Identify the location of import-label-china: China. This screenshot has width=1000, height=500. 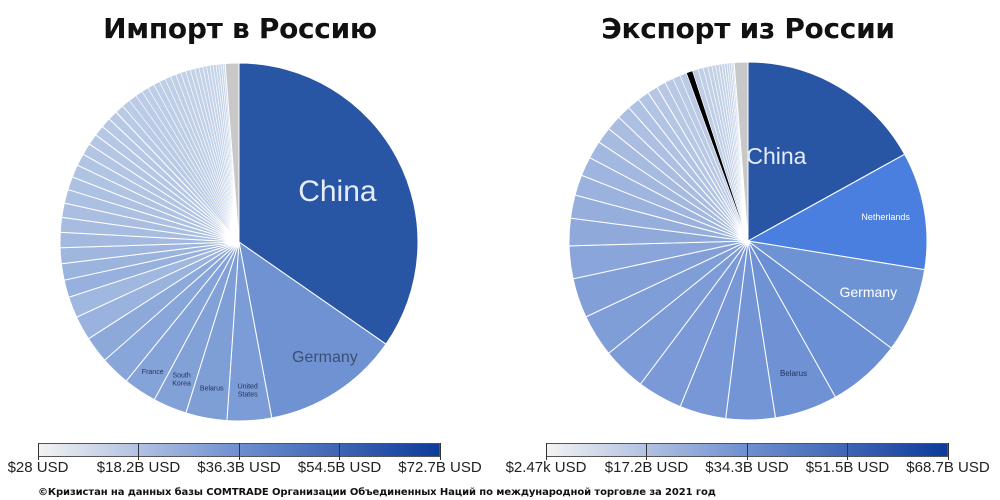
(337, 191).